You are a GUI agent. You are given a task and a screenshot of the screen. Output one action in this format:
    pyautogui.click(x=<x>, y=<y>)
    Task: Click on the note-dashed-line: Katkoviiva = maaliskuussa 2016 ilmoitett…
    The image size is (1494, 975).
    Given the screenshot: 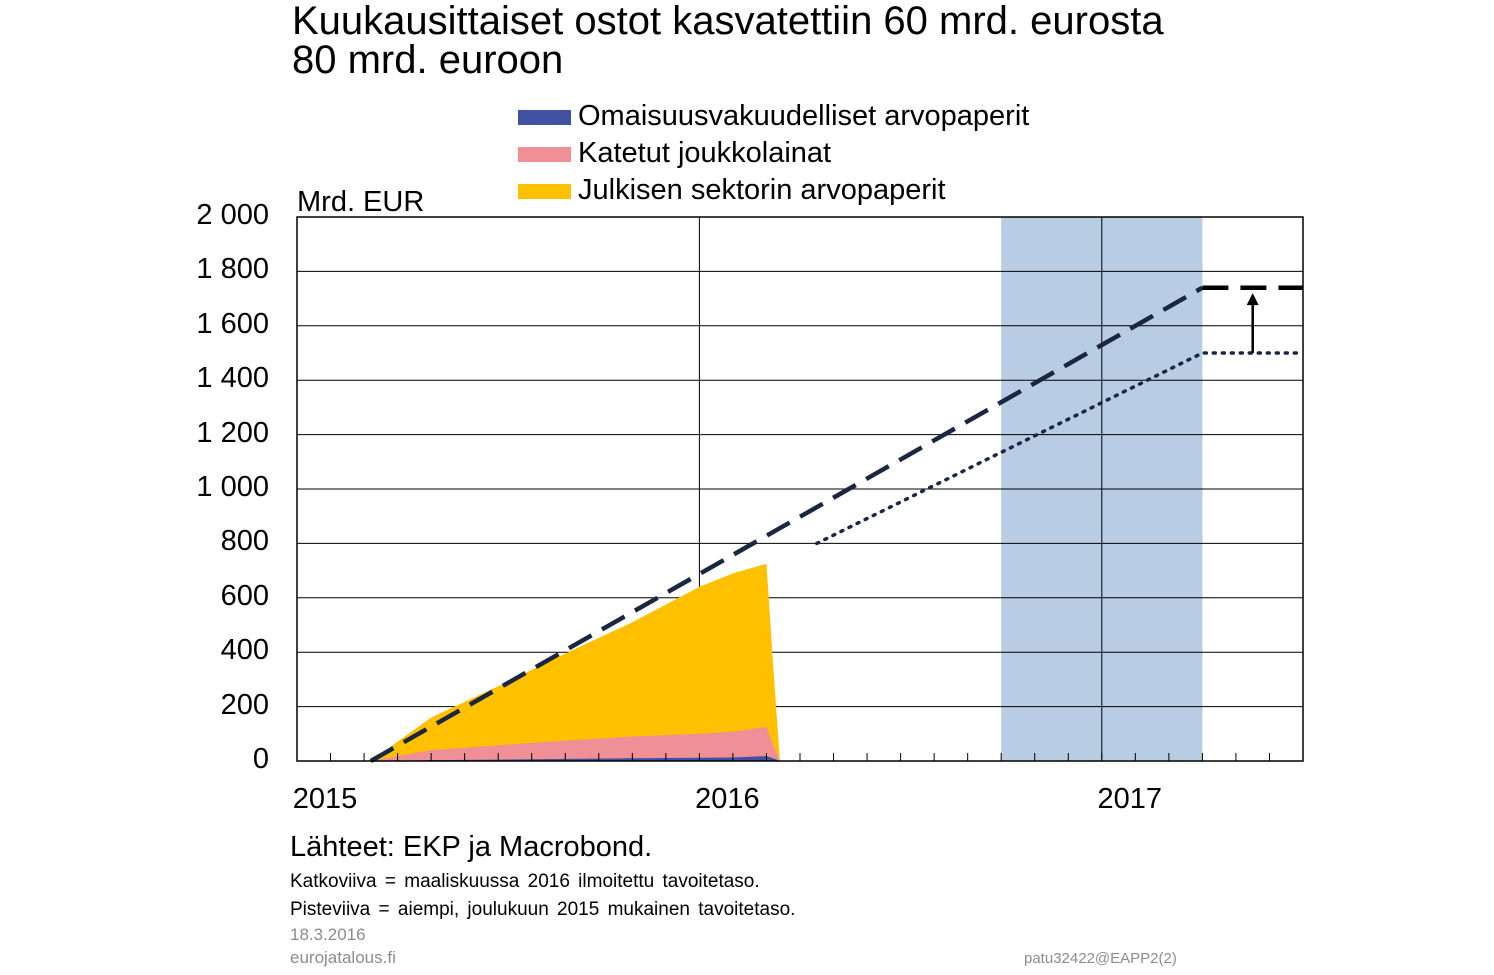 What is the action you would take?
    pyautogui.click(x=525, y=881)
    